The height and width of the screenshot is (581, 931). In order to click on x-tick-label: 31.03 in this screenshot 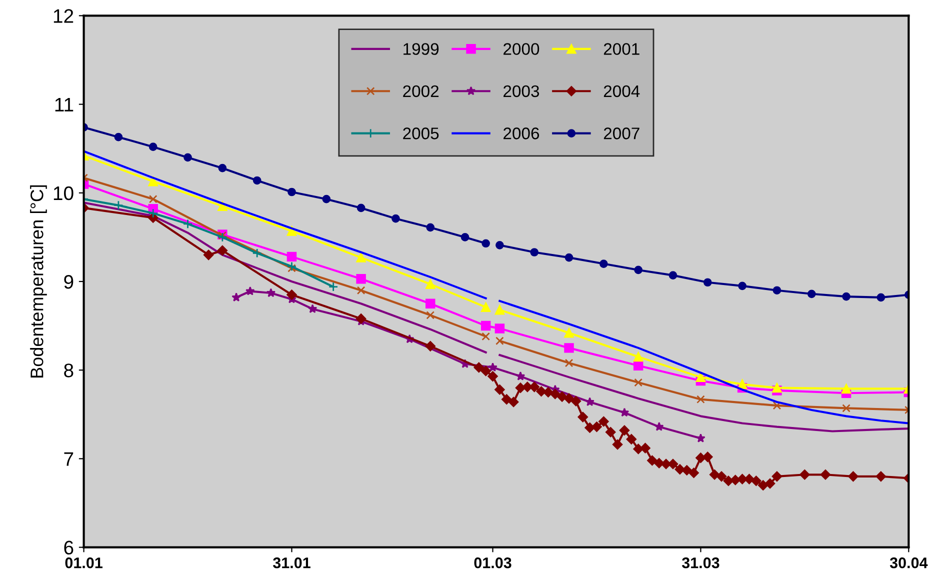, I will do `click(701, 562)`.